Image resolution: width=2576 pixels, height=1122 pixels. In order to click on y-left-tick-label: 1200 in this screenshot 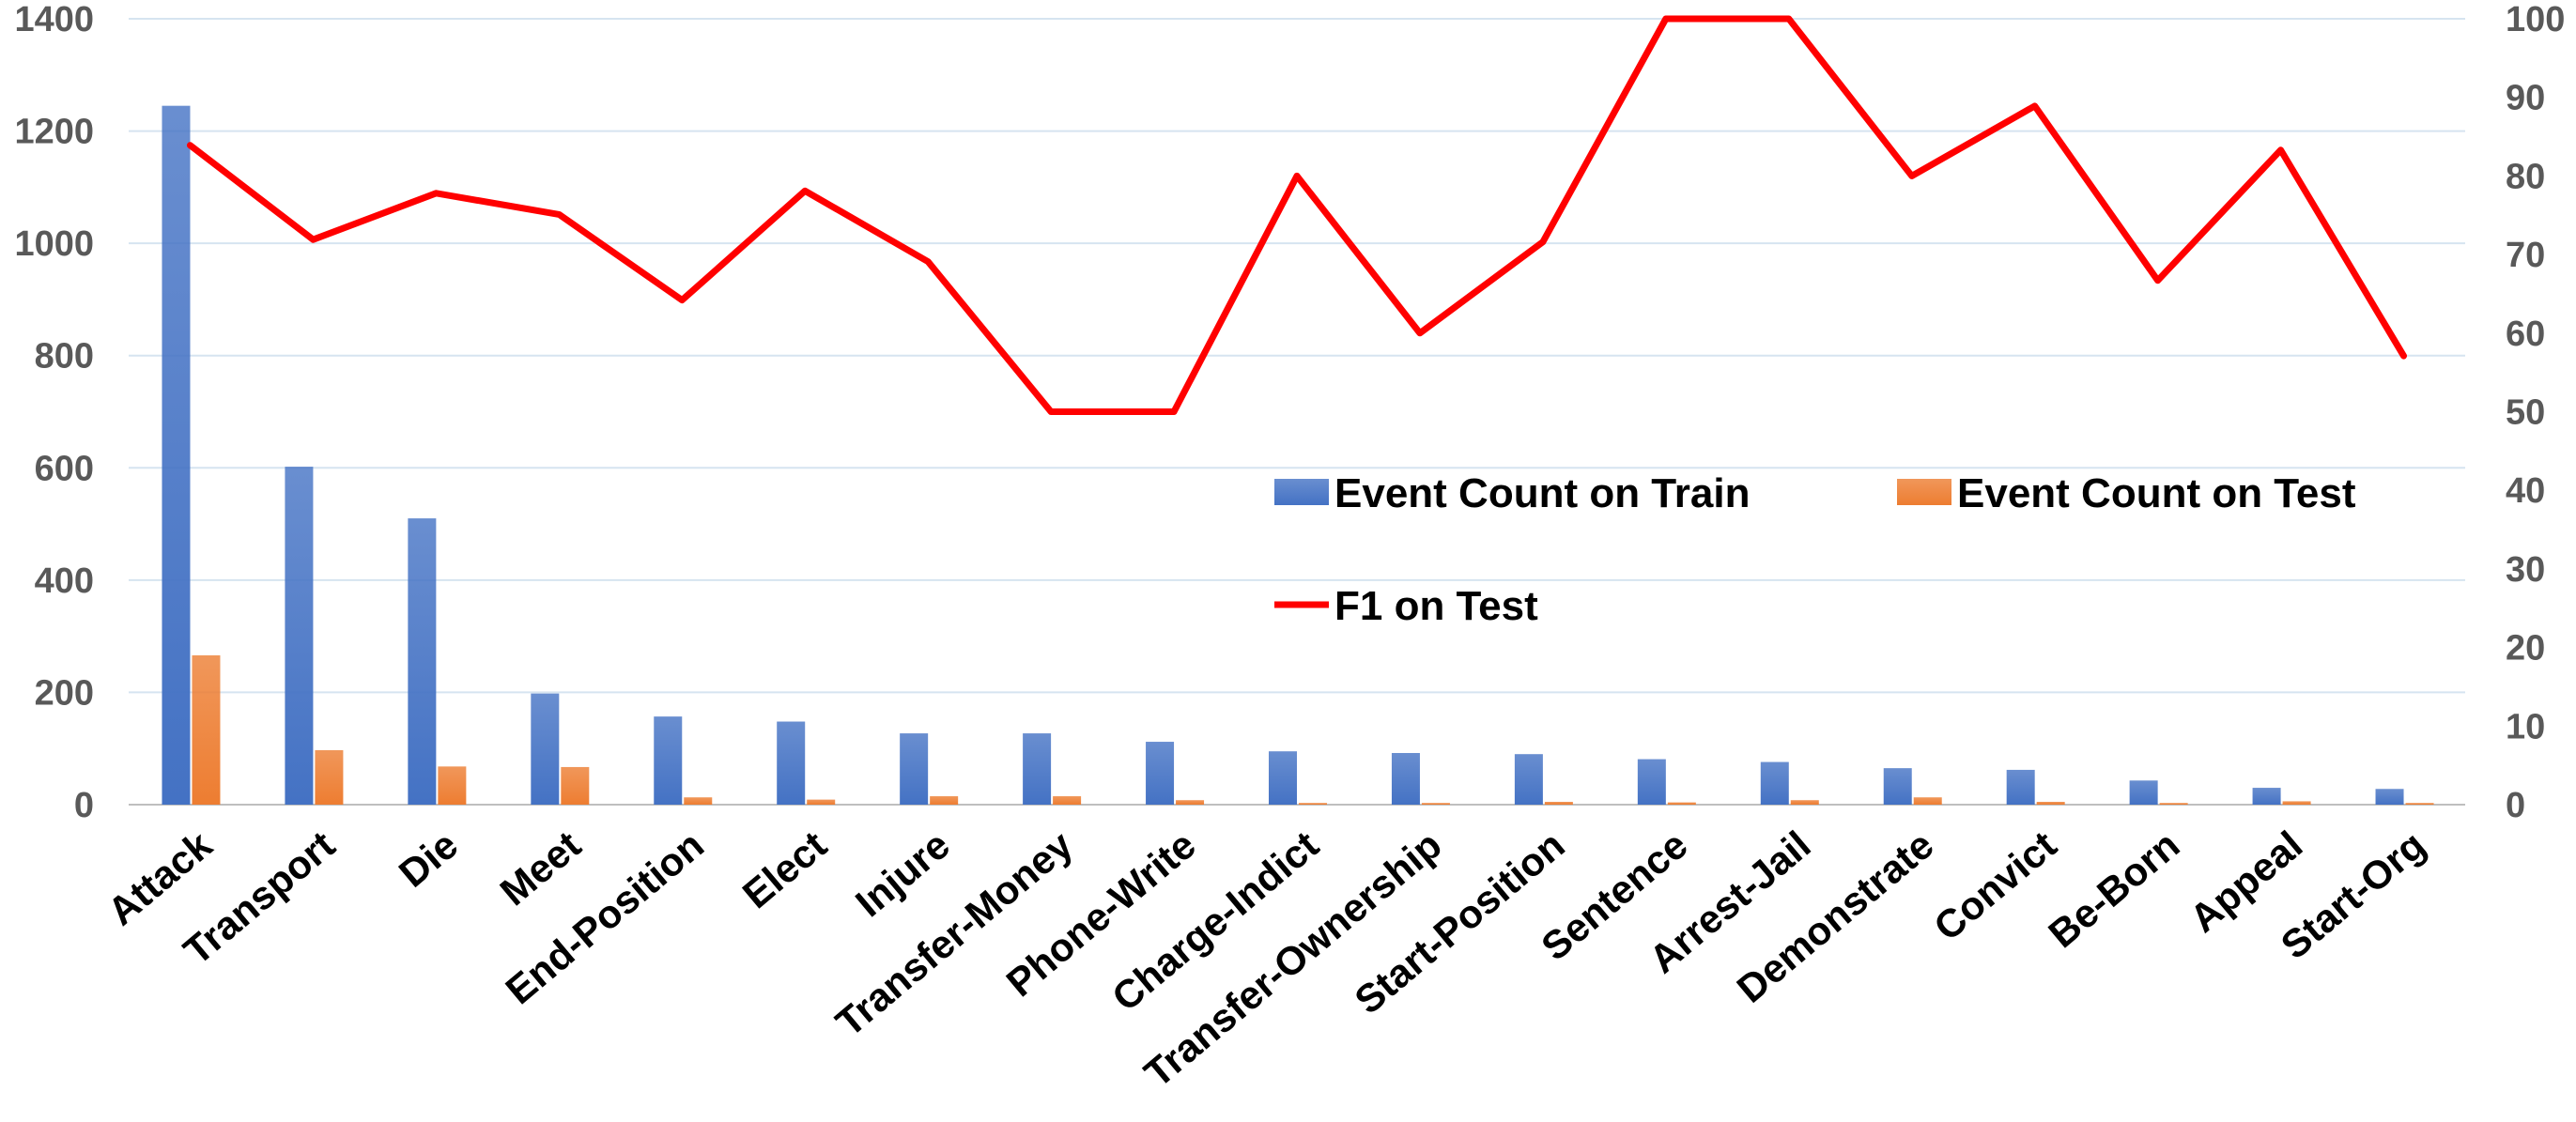, I will do `click(54, 132)`.